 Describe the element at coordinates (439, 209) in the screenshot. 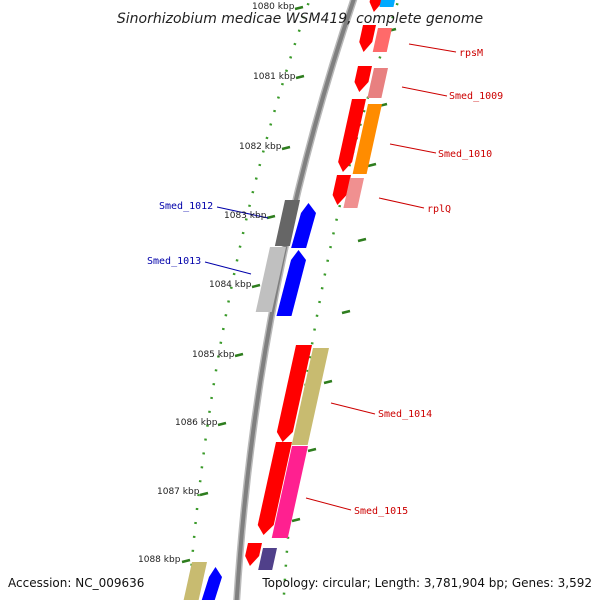

I see `gene-label-rplq: rplQ` at that location.